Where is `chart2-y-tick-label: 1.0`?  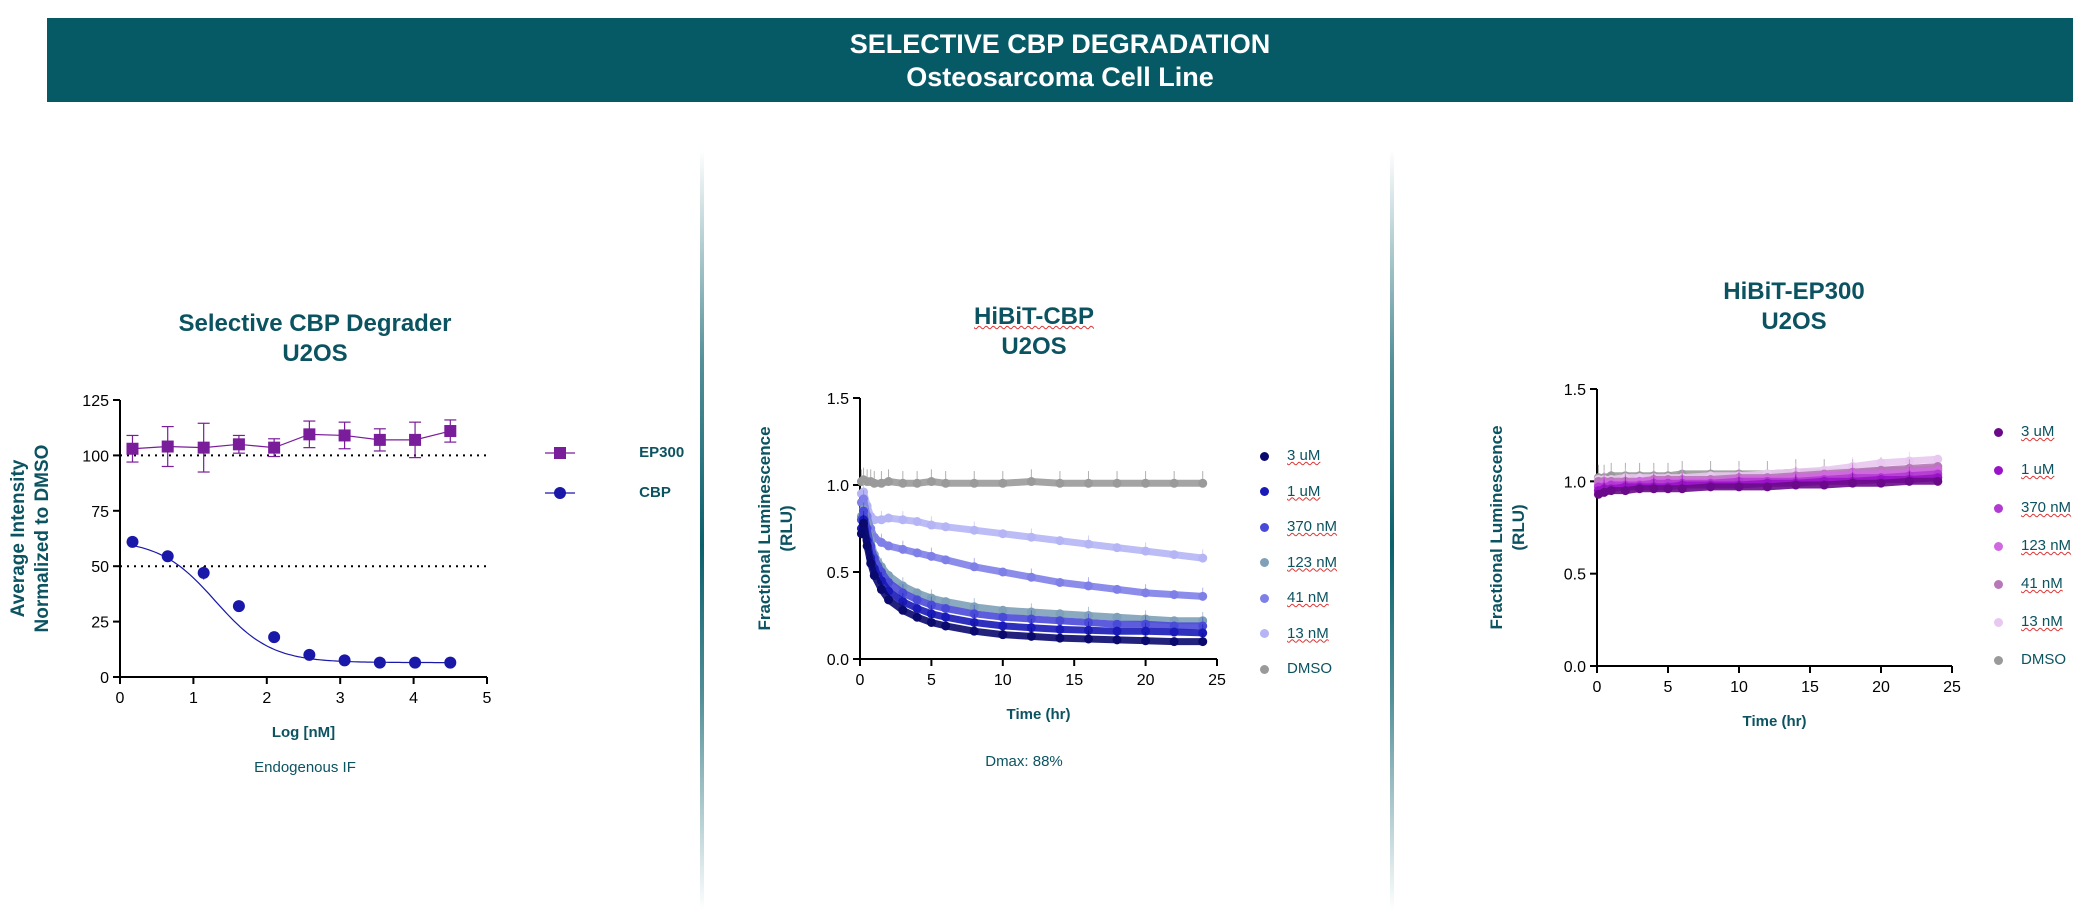 chart2-y-tick-label: 1.0 is located at coordinates (838, 486).